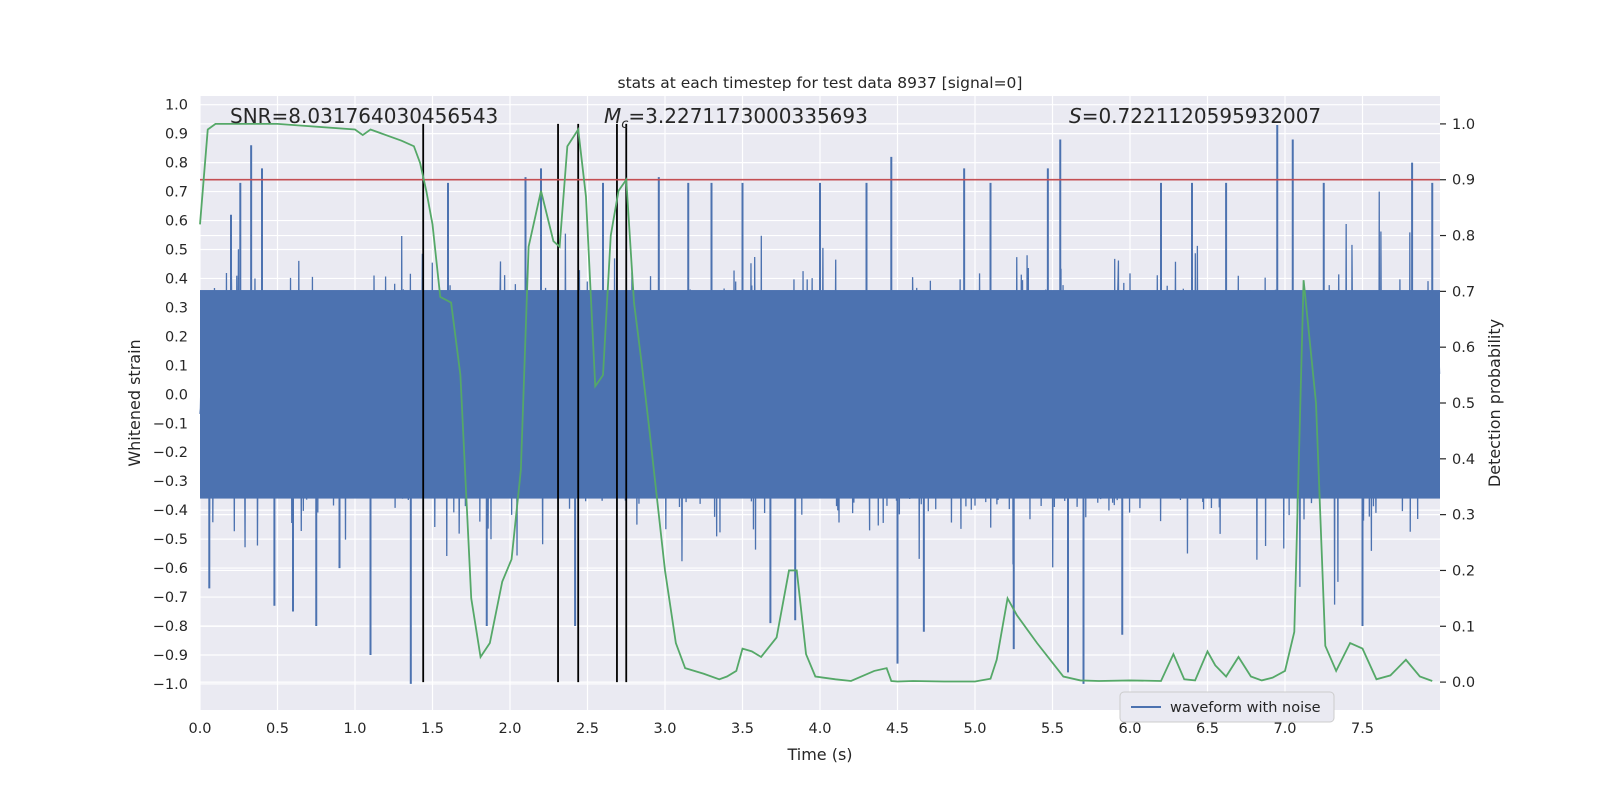  I want to click on legend: waveform with noise, so click(1227, 707).